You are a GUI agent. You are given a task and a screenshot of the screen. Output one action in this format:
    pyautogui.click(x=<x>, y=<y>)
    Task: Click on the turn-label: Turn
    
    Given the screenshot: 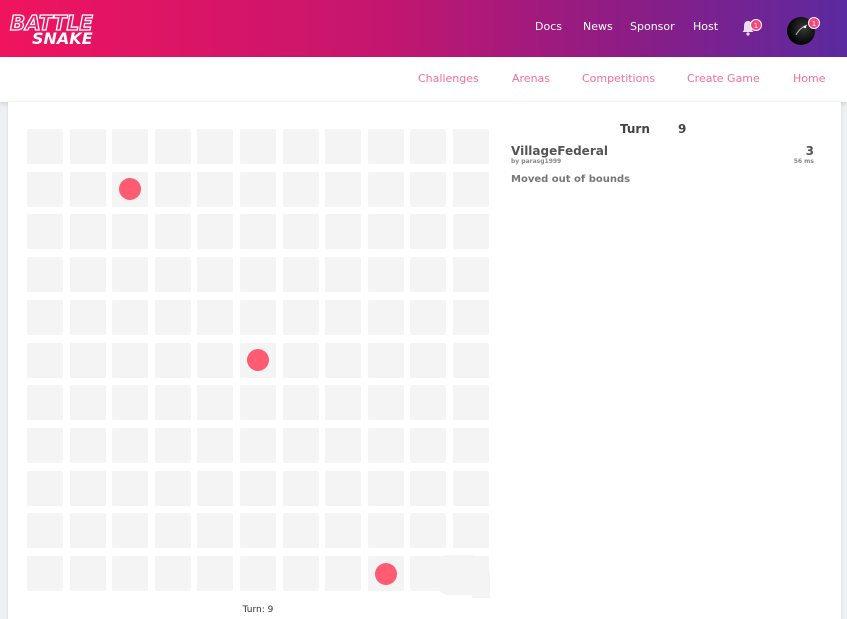 What is the action you would take?
    pyautogui.click(x=635, y=129)
    